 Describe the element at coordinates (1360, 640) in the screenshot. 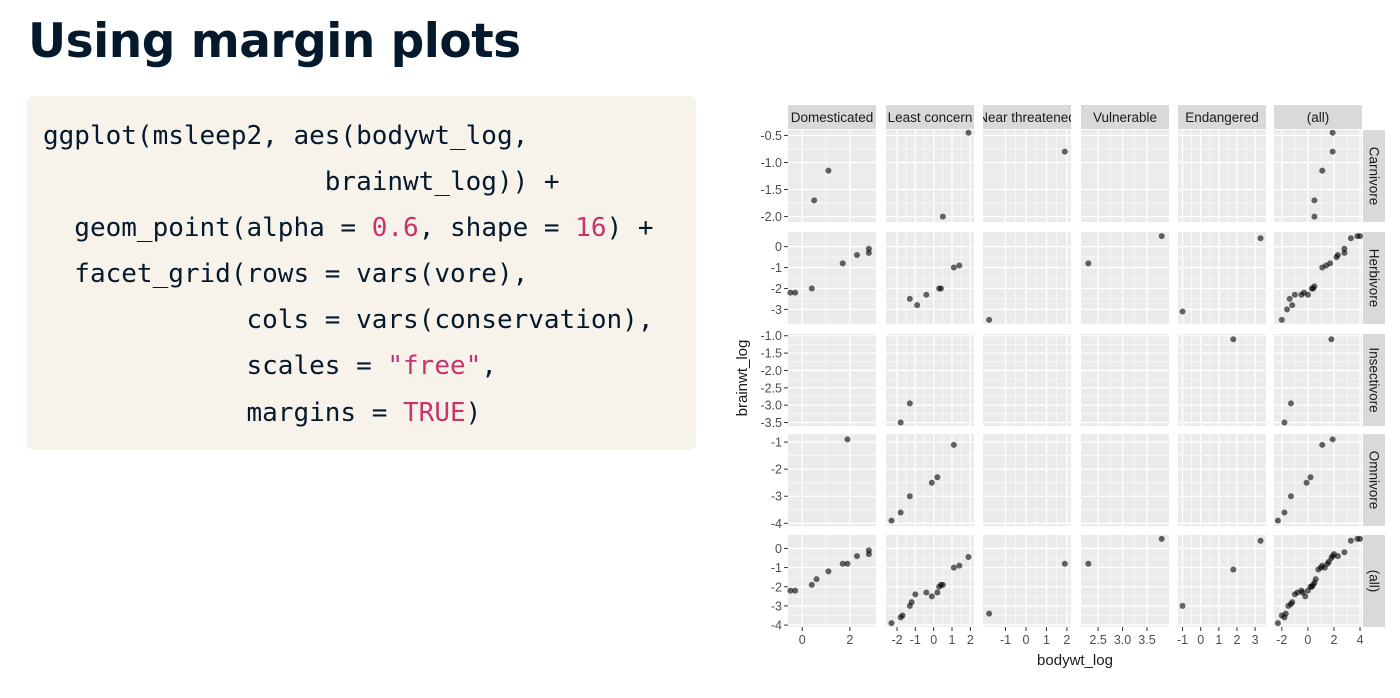

I see `x-tick-label: 4` at that location.